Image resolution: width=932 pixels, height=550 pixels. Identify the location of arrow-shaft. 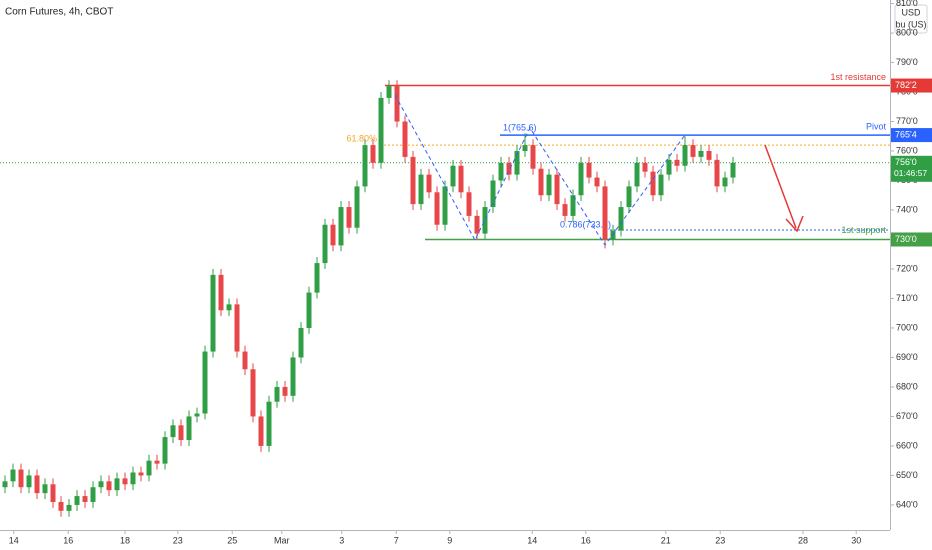
(780, 186).